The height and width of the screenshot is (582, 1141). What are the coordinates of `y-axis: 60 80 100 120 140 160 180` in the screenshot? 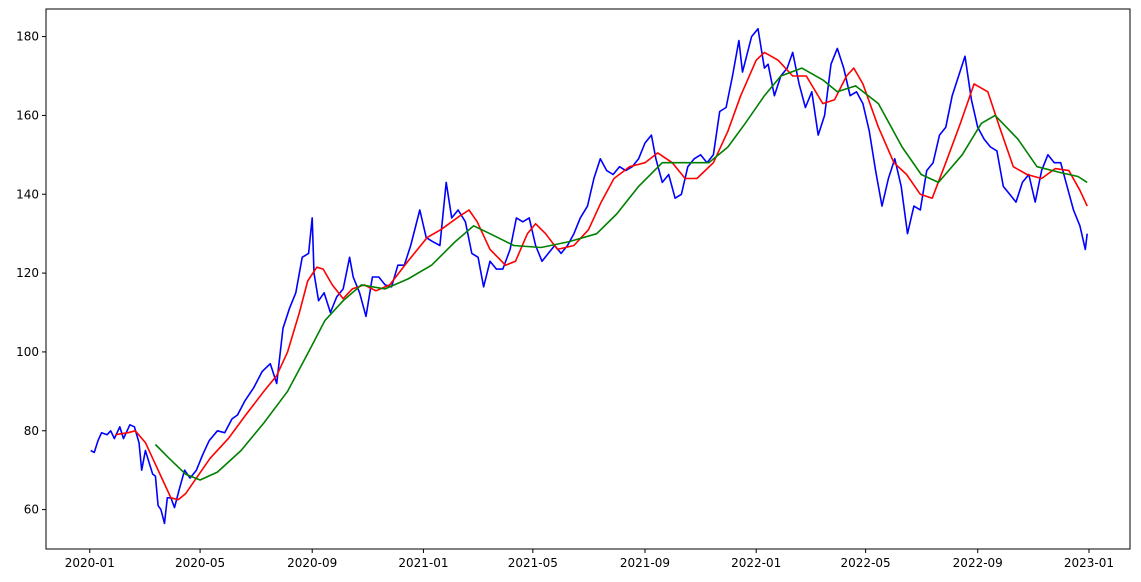 It's located at (31, 273).